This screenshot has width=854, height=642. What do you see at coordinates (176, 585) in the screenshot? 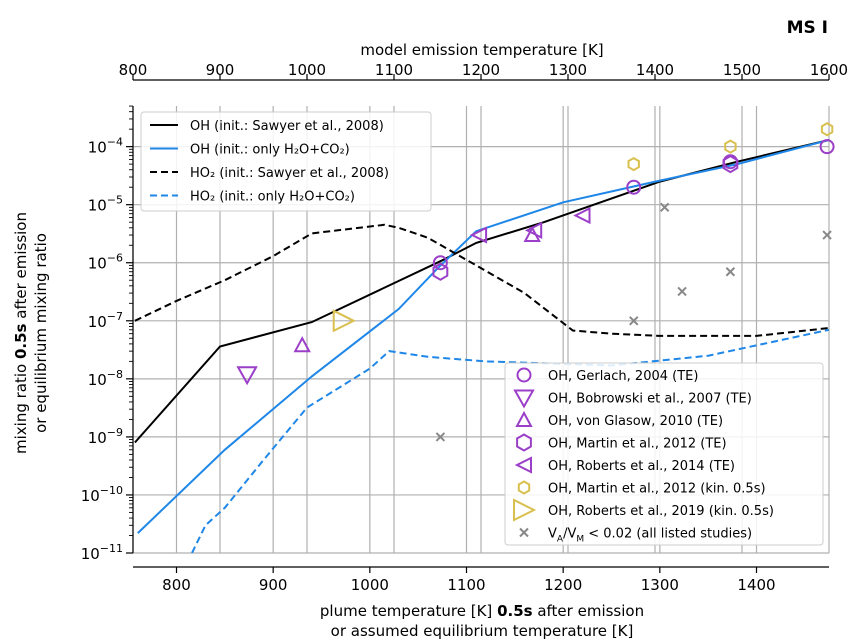
I see `x-tick-label: 800` at bounding box center [176, 585].